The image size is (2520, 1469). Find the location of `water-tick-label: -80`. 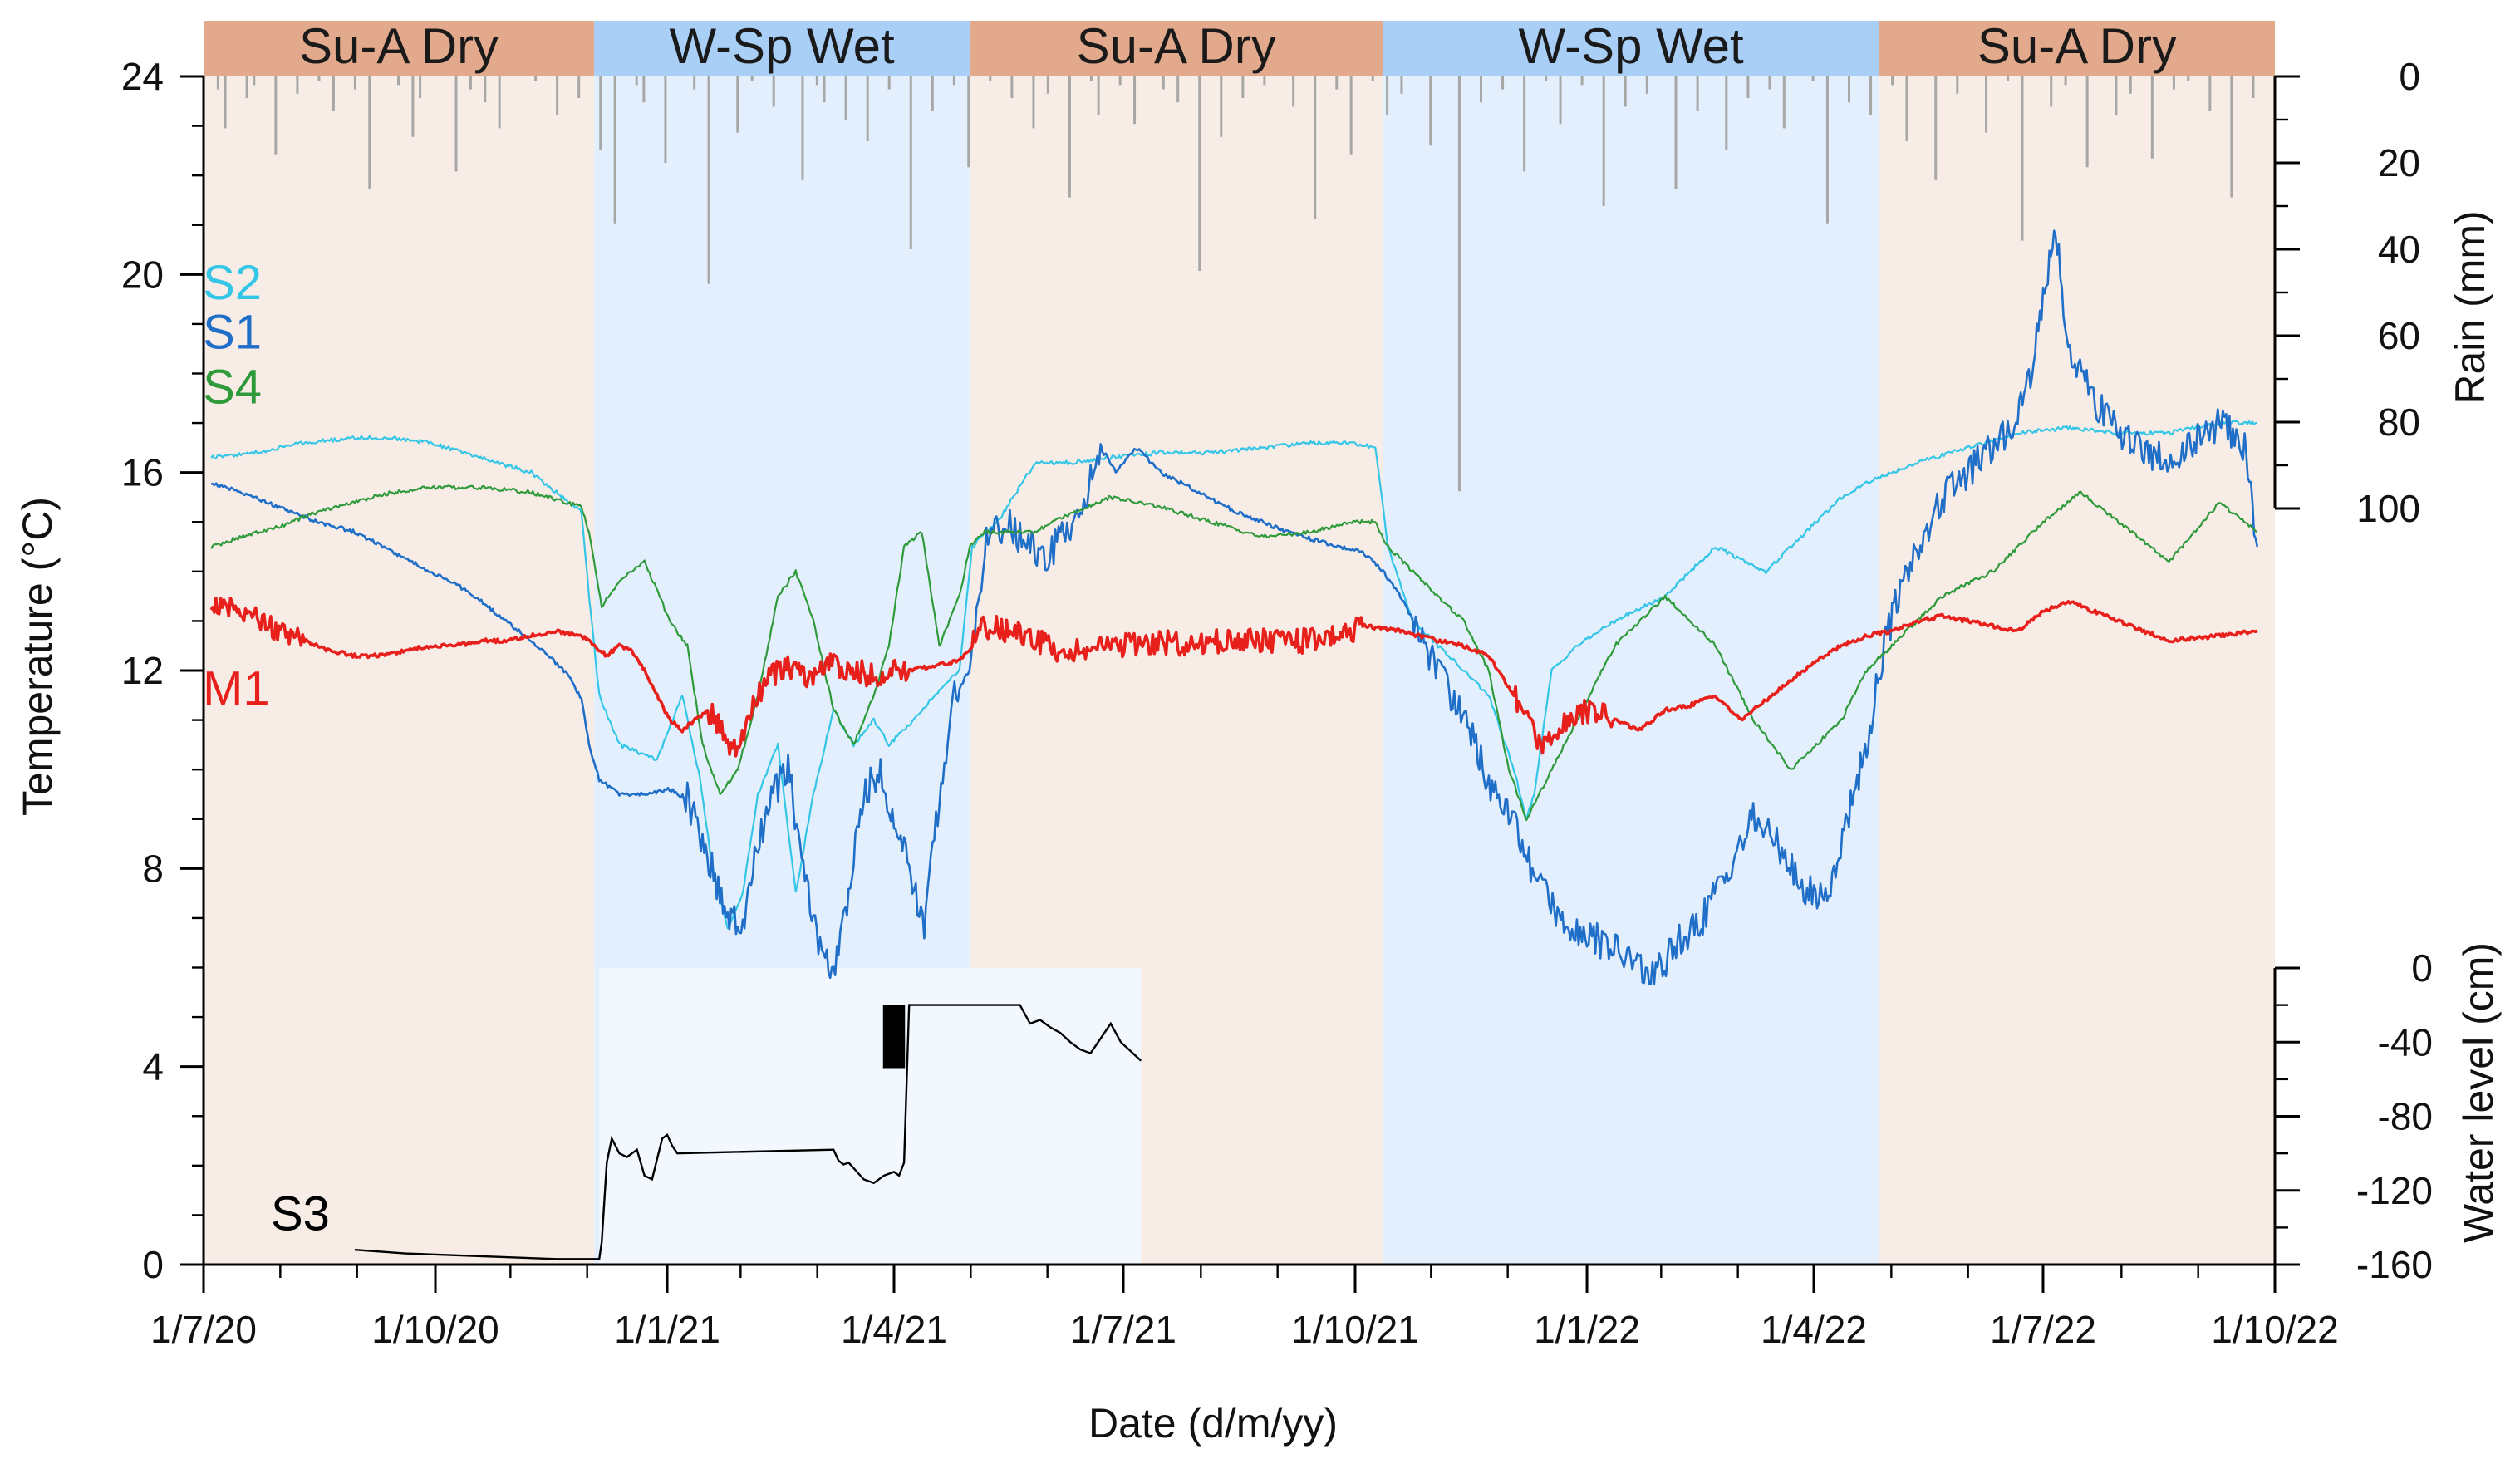

water-tick-label: -80 is located at coordinates (2405, 1117).